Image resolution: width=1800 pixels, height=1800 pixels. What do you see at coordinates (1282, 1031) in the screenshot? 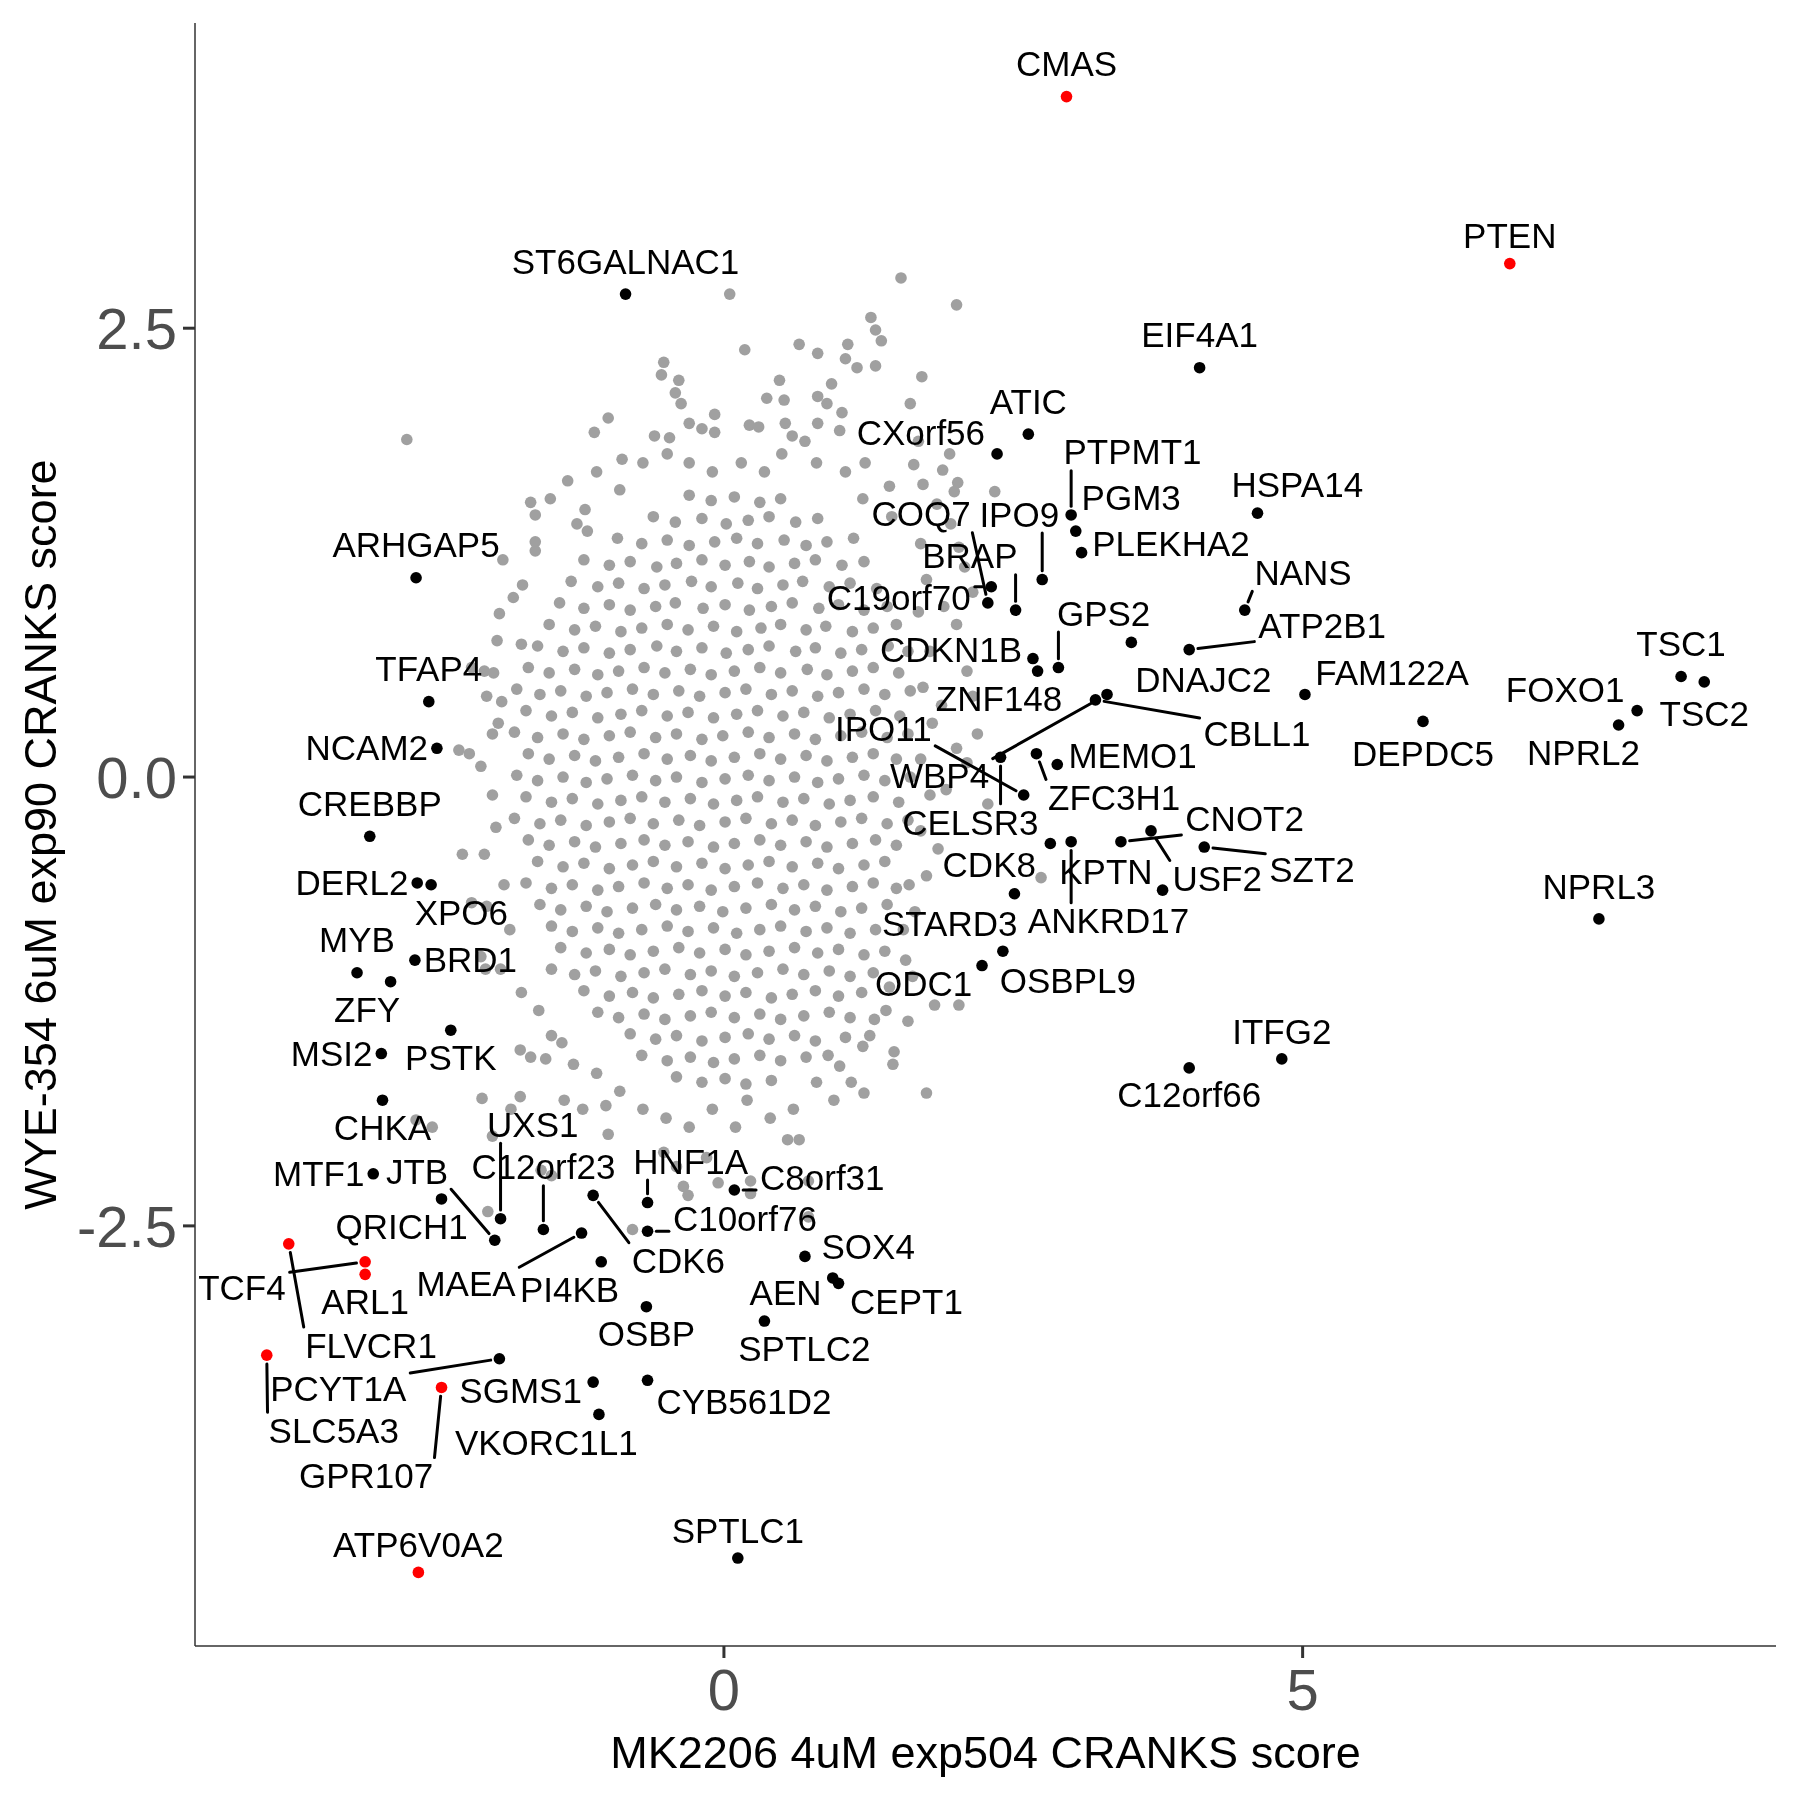
I see `annotation: ITFG2` at bounding box center [1282, 1031].